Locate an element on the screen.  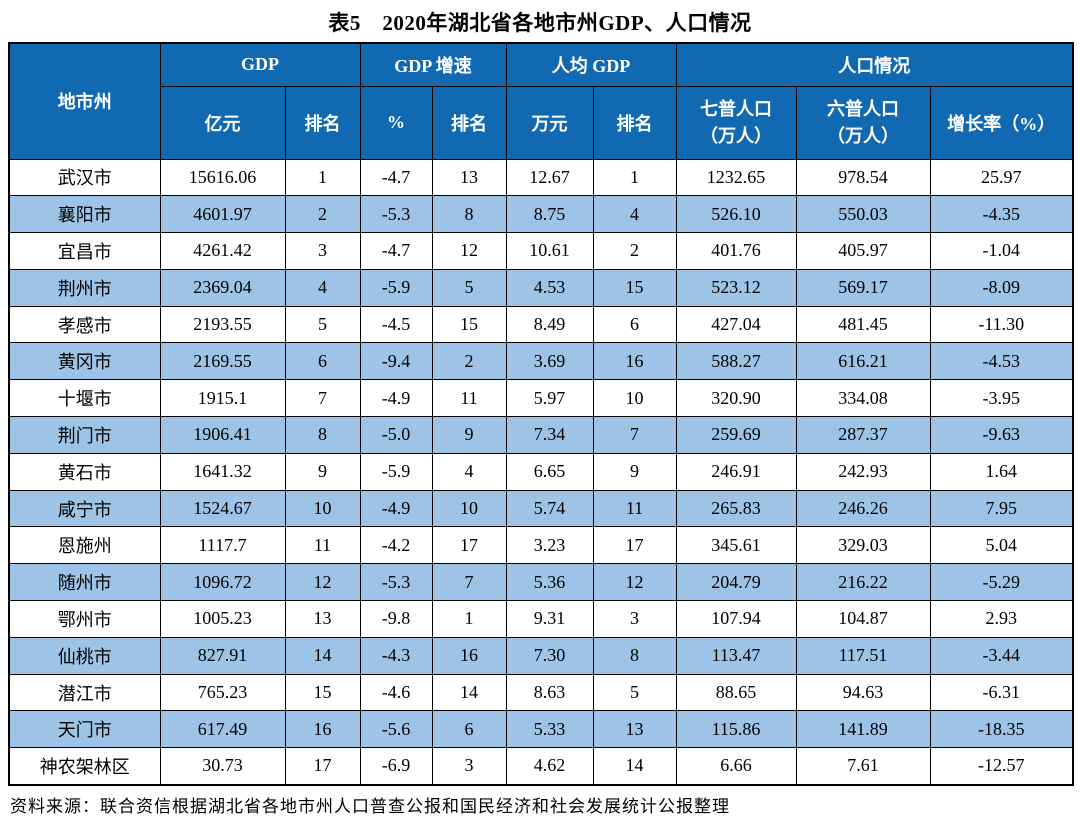
header-gdp-unit: 亿元 is located at coordinates (222, 122).